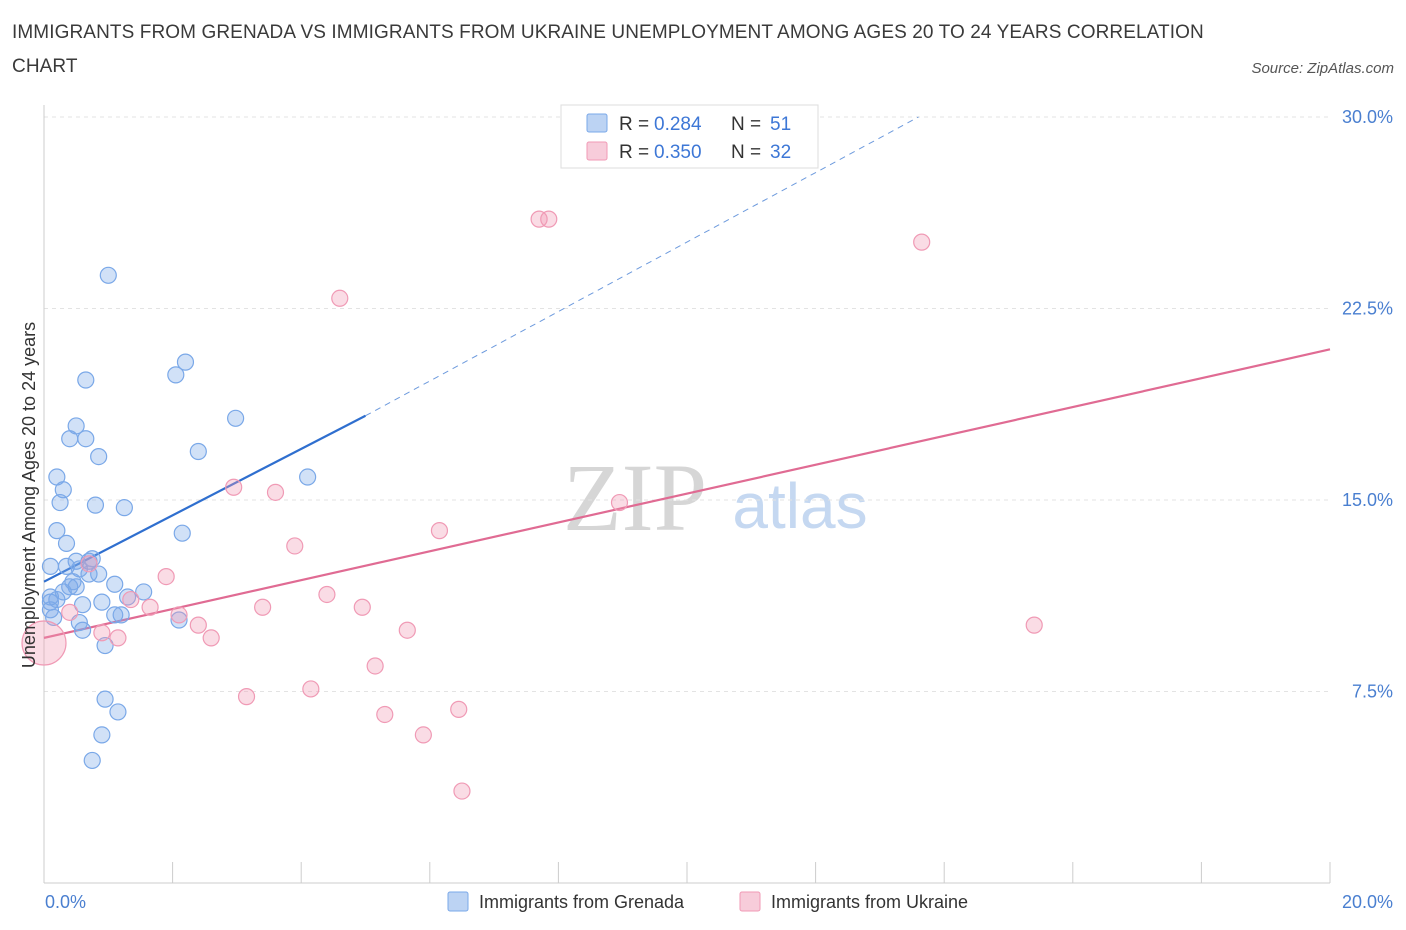 The height and width of the screenshot is (930, 1406). What do you see at coordinates (678, 152) in the screenshot?
I see `legend-r-ukraine: 0.350` at bounding box center [678, 152].